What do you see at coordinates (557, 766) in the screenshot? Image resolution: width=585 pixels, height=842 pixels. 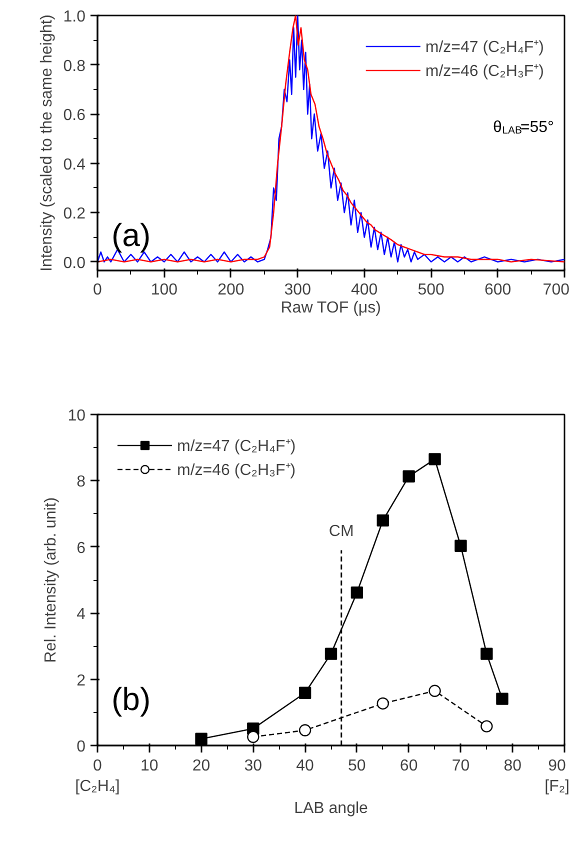 I see `x-tick-label: 90` at bounding box center [557, 766].